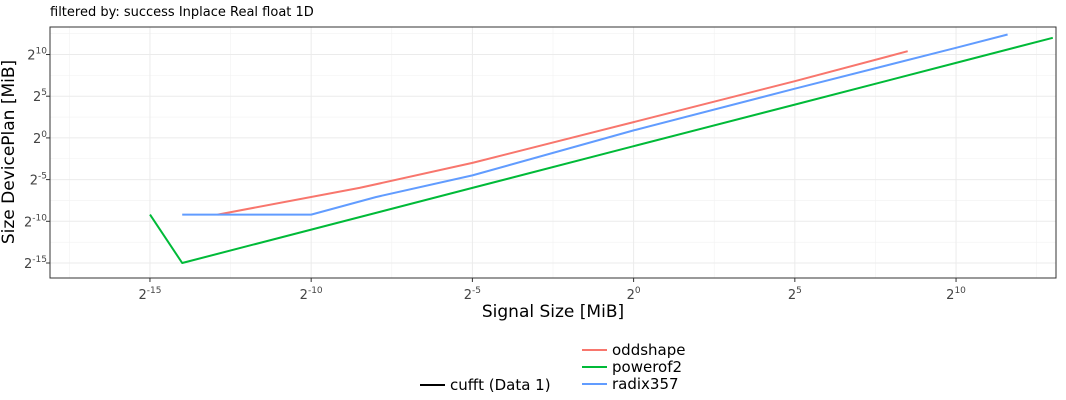 The width and height of the screenshot is (1066, 400). I want to click on x-axis-ticks: 2-15 2-10 2-5 20 25 210, so click(552, 290).